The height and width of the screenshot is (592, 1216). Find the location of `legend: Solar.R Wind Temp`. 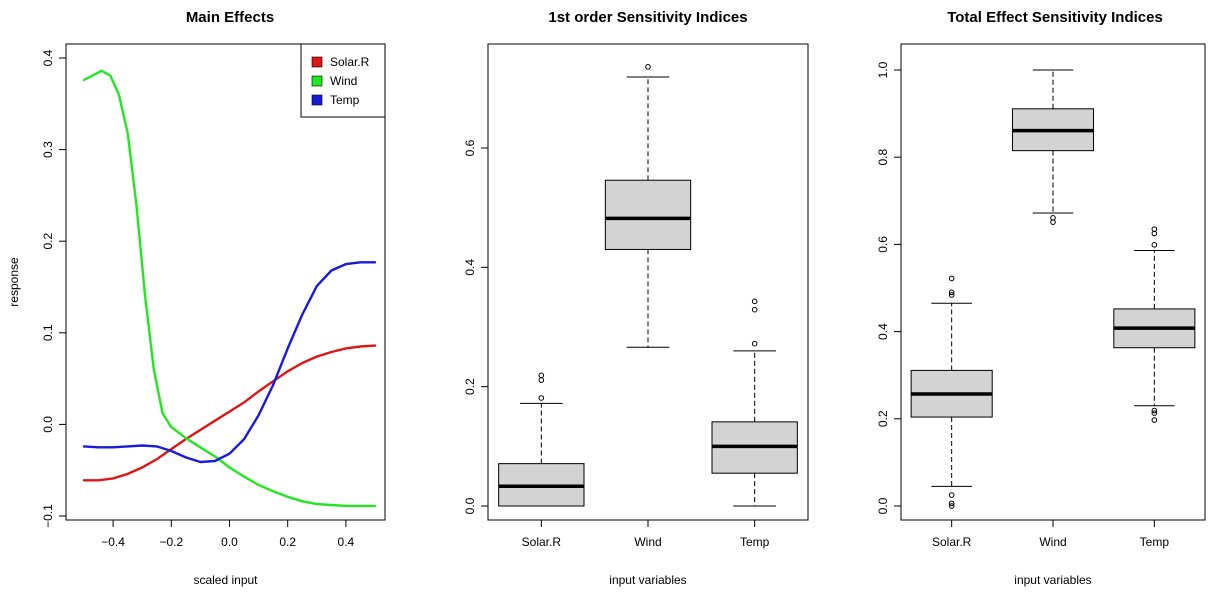

legend: Solar.R Wind Temp is located at coordinates (343, 80).